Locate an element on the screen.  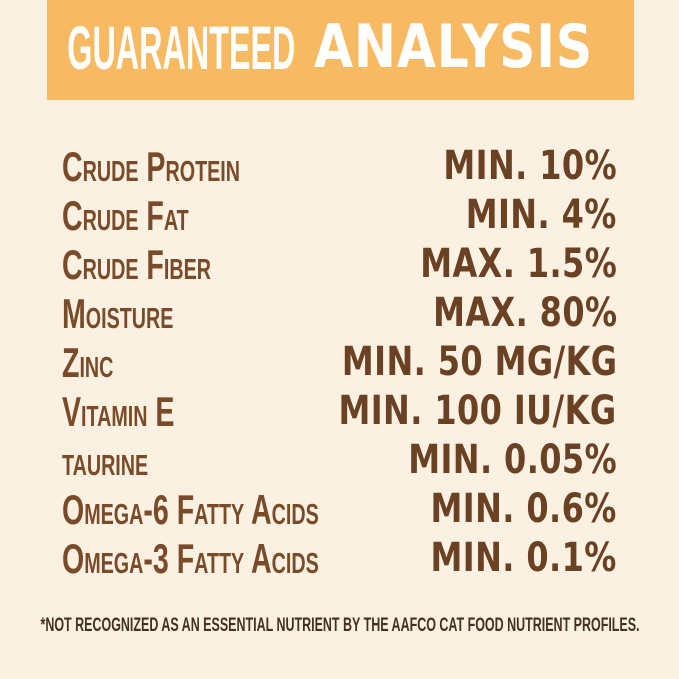
header-title-analysis: ANALYSIS is located at coordinates (454, 47).